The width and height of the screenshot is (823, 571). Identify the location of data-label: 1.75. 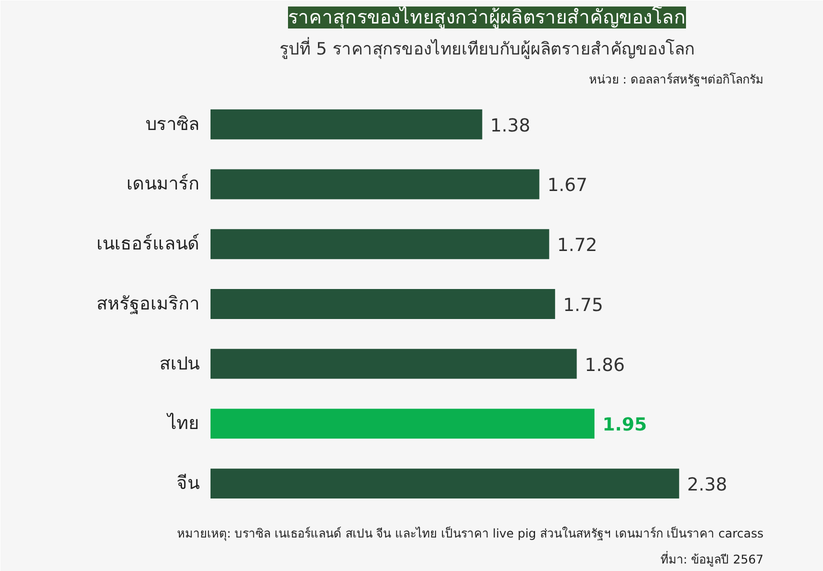
(583, 305).